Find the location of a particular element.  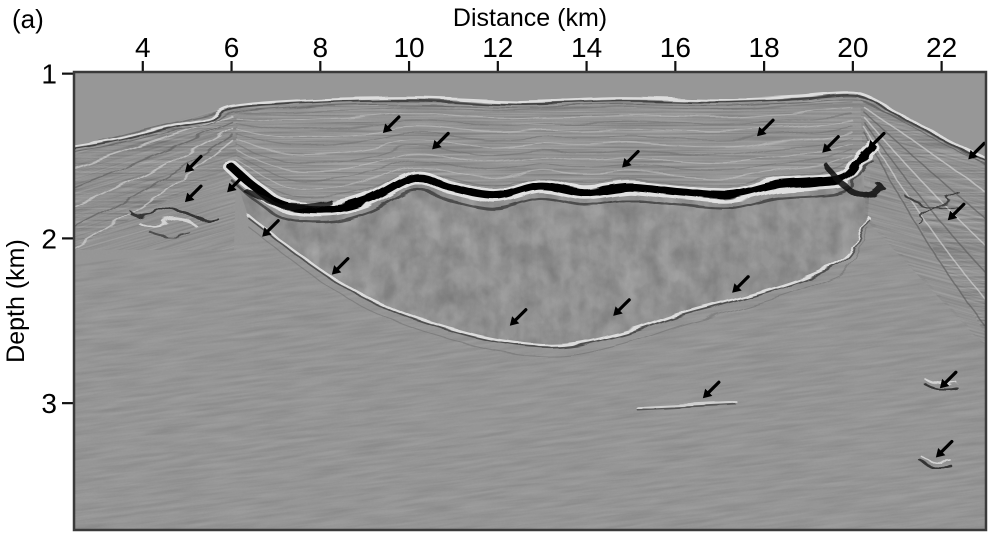

x-axis-ticks: 4 6 8 10 12 14 16 18 20 22 is located at coordinates (546, 52).